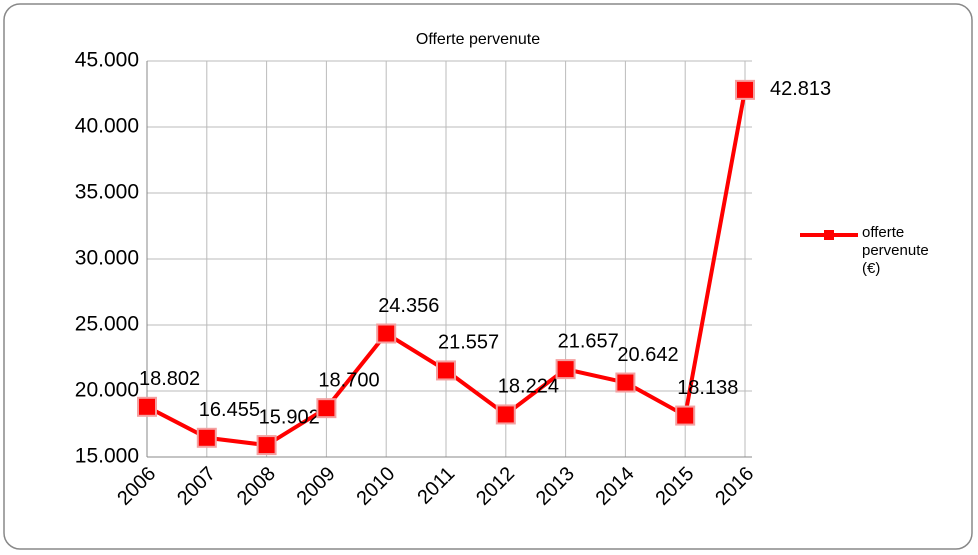  Describe the element at coordinates (408, 306) in the screenshot. I see `data-label: 24.356` at that location.